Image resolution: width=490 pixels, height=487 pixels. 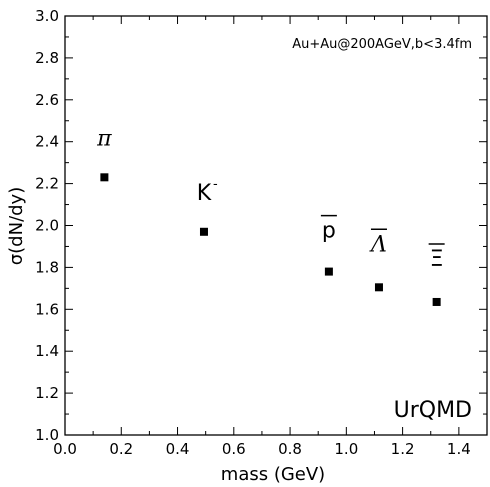 What do you see at coordinates (104, 138) in the screenshot?
I see `particle-label: π` at bounding box center [104, 138].